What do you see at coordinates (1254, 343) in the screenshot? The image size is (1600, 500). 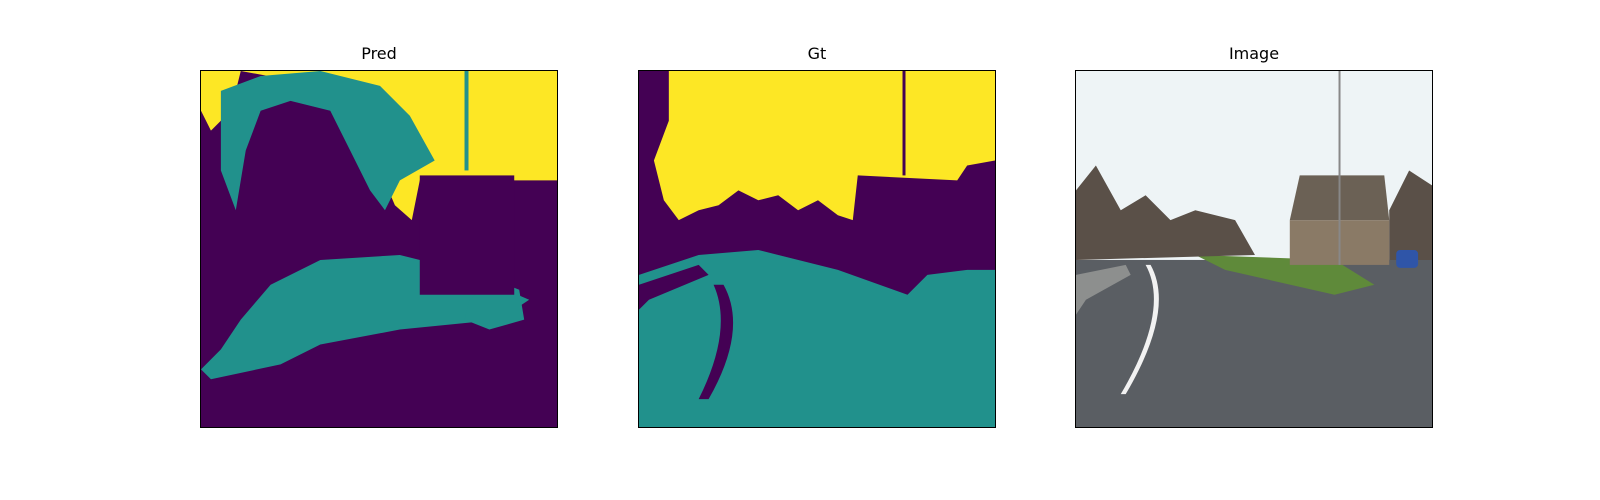 I see `photo-road` at bounding box center [1254, 343].